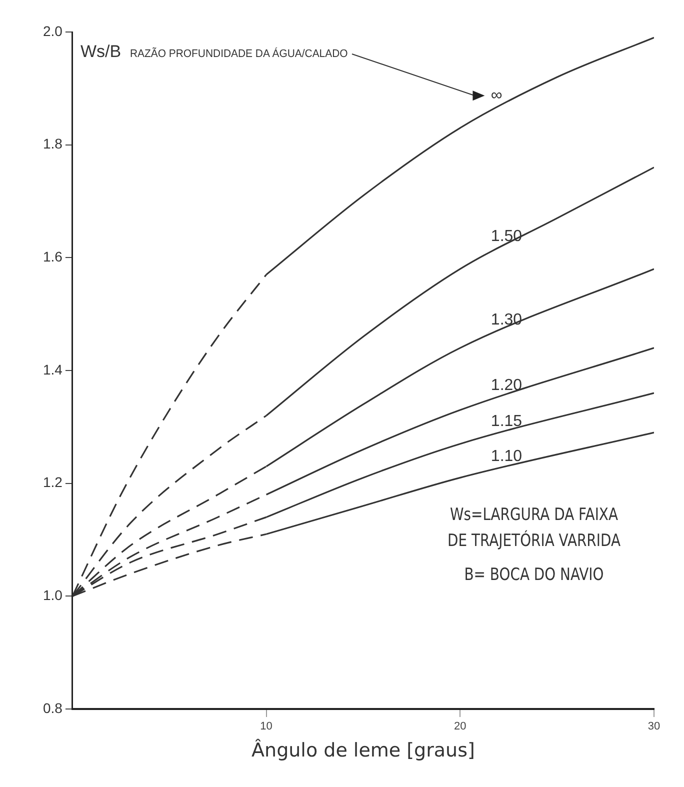 The image size is (684, 787). I want to click on series-label: 1.20, so click(506, 385).